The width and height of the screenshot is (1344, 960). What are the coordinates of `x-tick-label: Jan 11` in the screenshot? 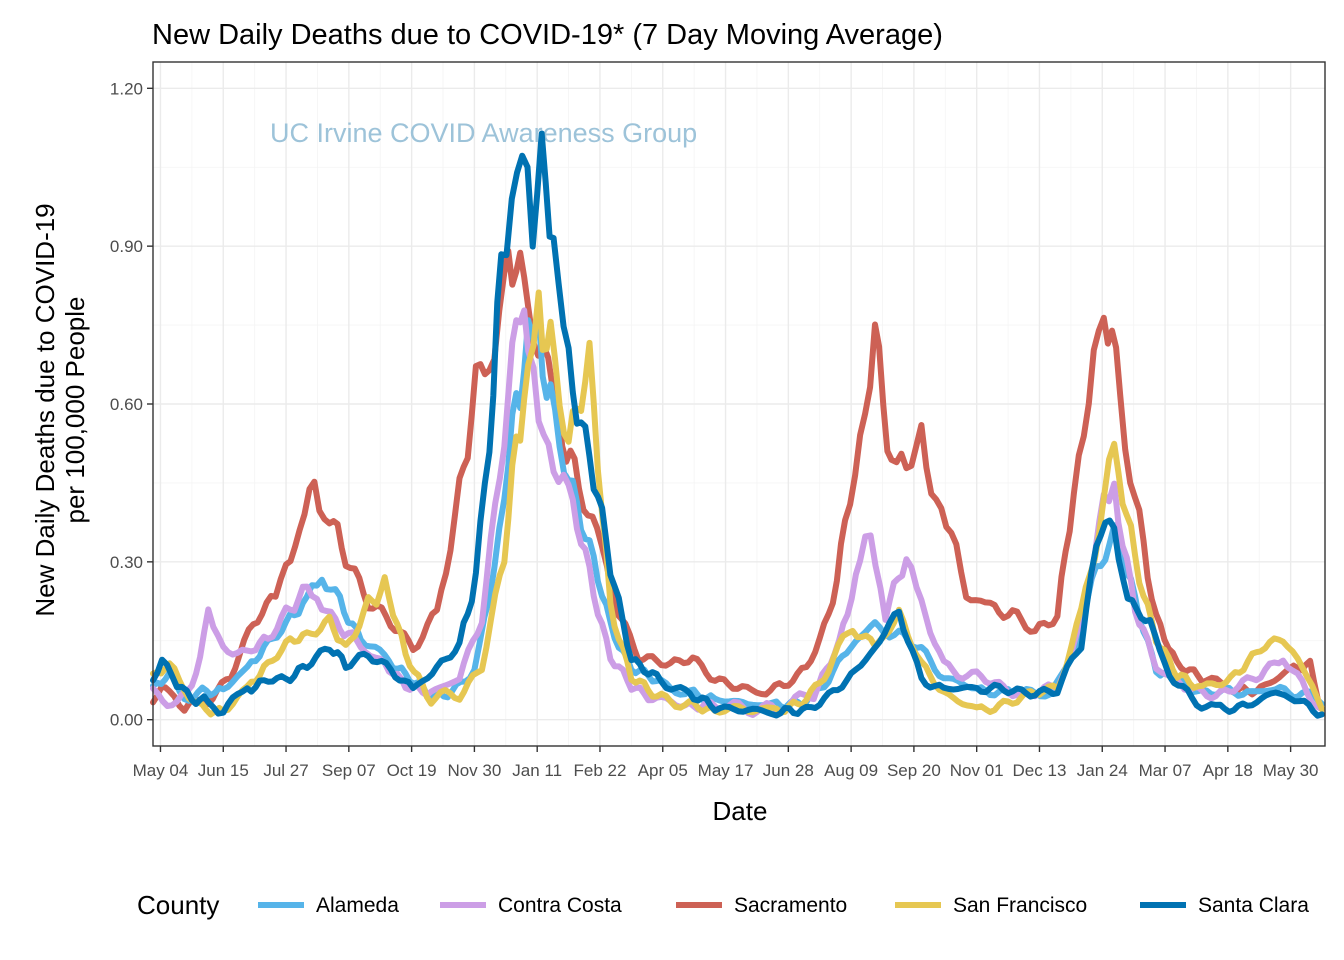 It's located at (537, 770).